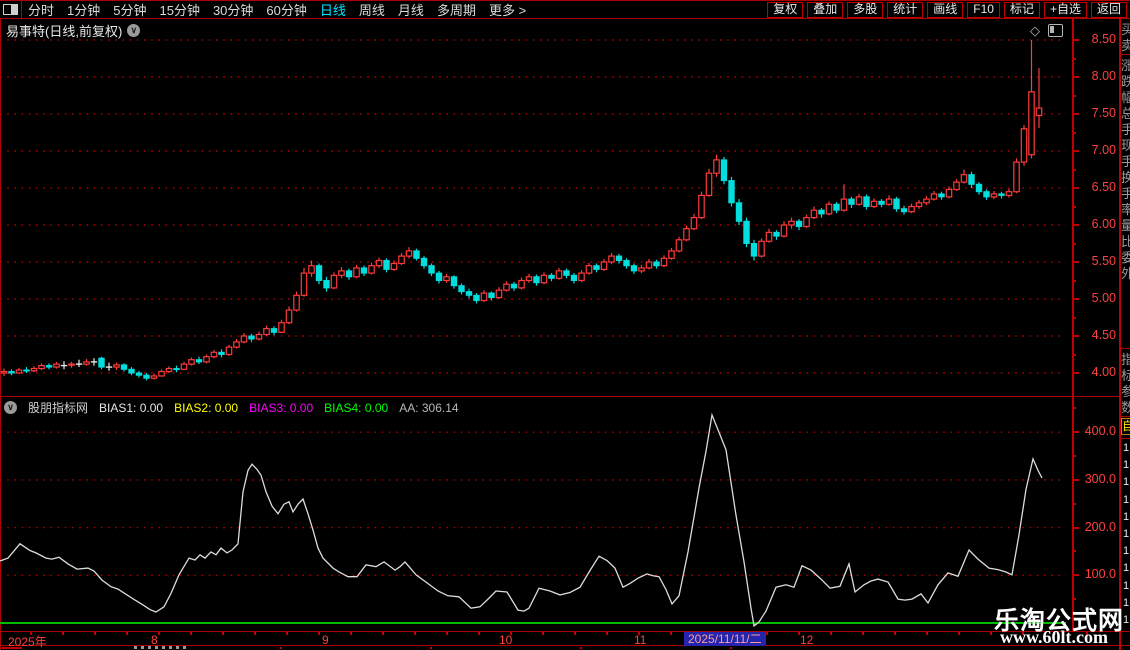 The image size is (1130, 650). What do you see at coordinates (559, 633) in the screenshot?
I see `date-axis-ticks` at bounding box center [559, 633].